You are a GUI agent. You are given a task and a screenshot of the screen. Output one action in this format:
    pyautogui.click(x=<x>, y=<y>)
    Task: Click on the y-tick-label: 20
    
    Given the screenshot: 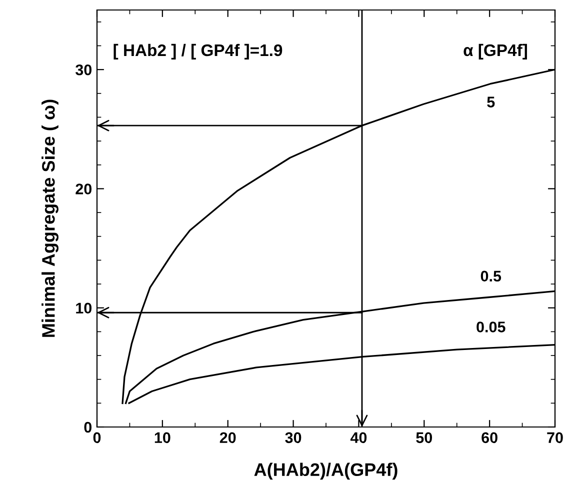 What is the action you would take?
    pyautogui.click(x=84, y=189)
    